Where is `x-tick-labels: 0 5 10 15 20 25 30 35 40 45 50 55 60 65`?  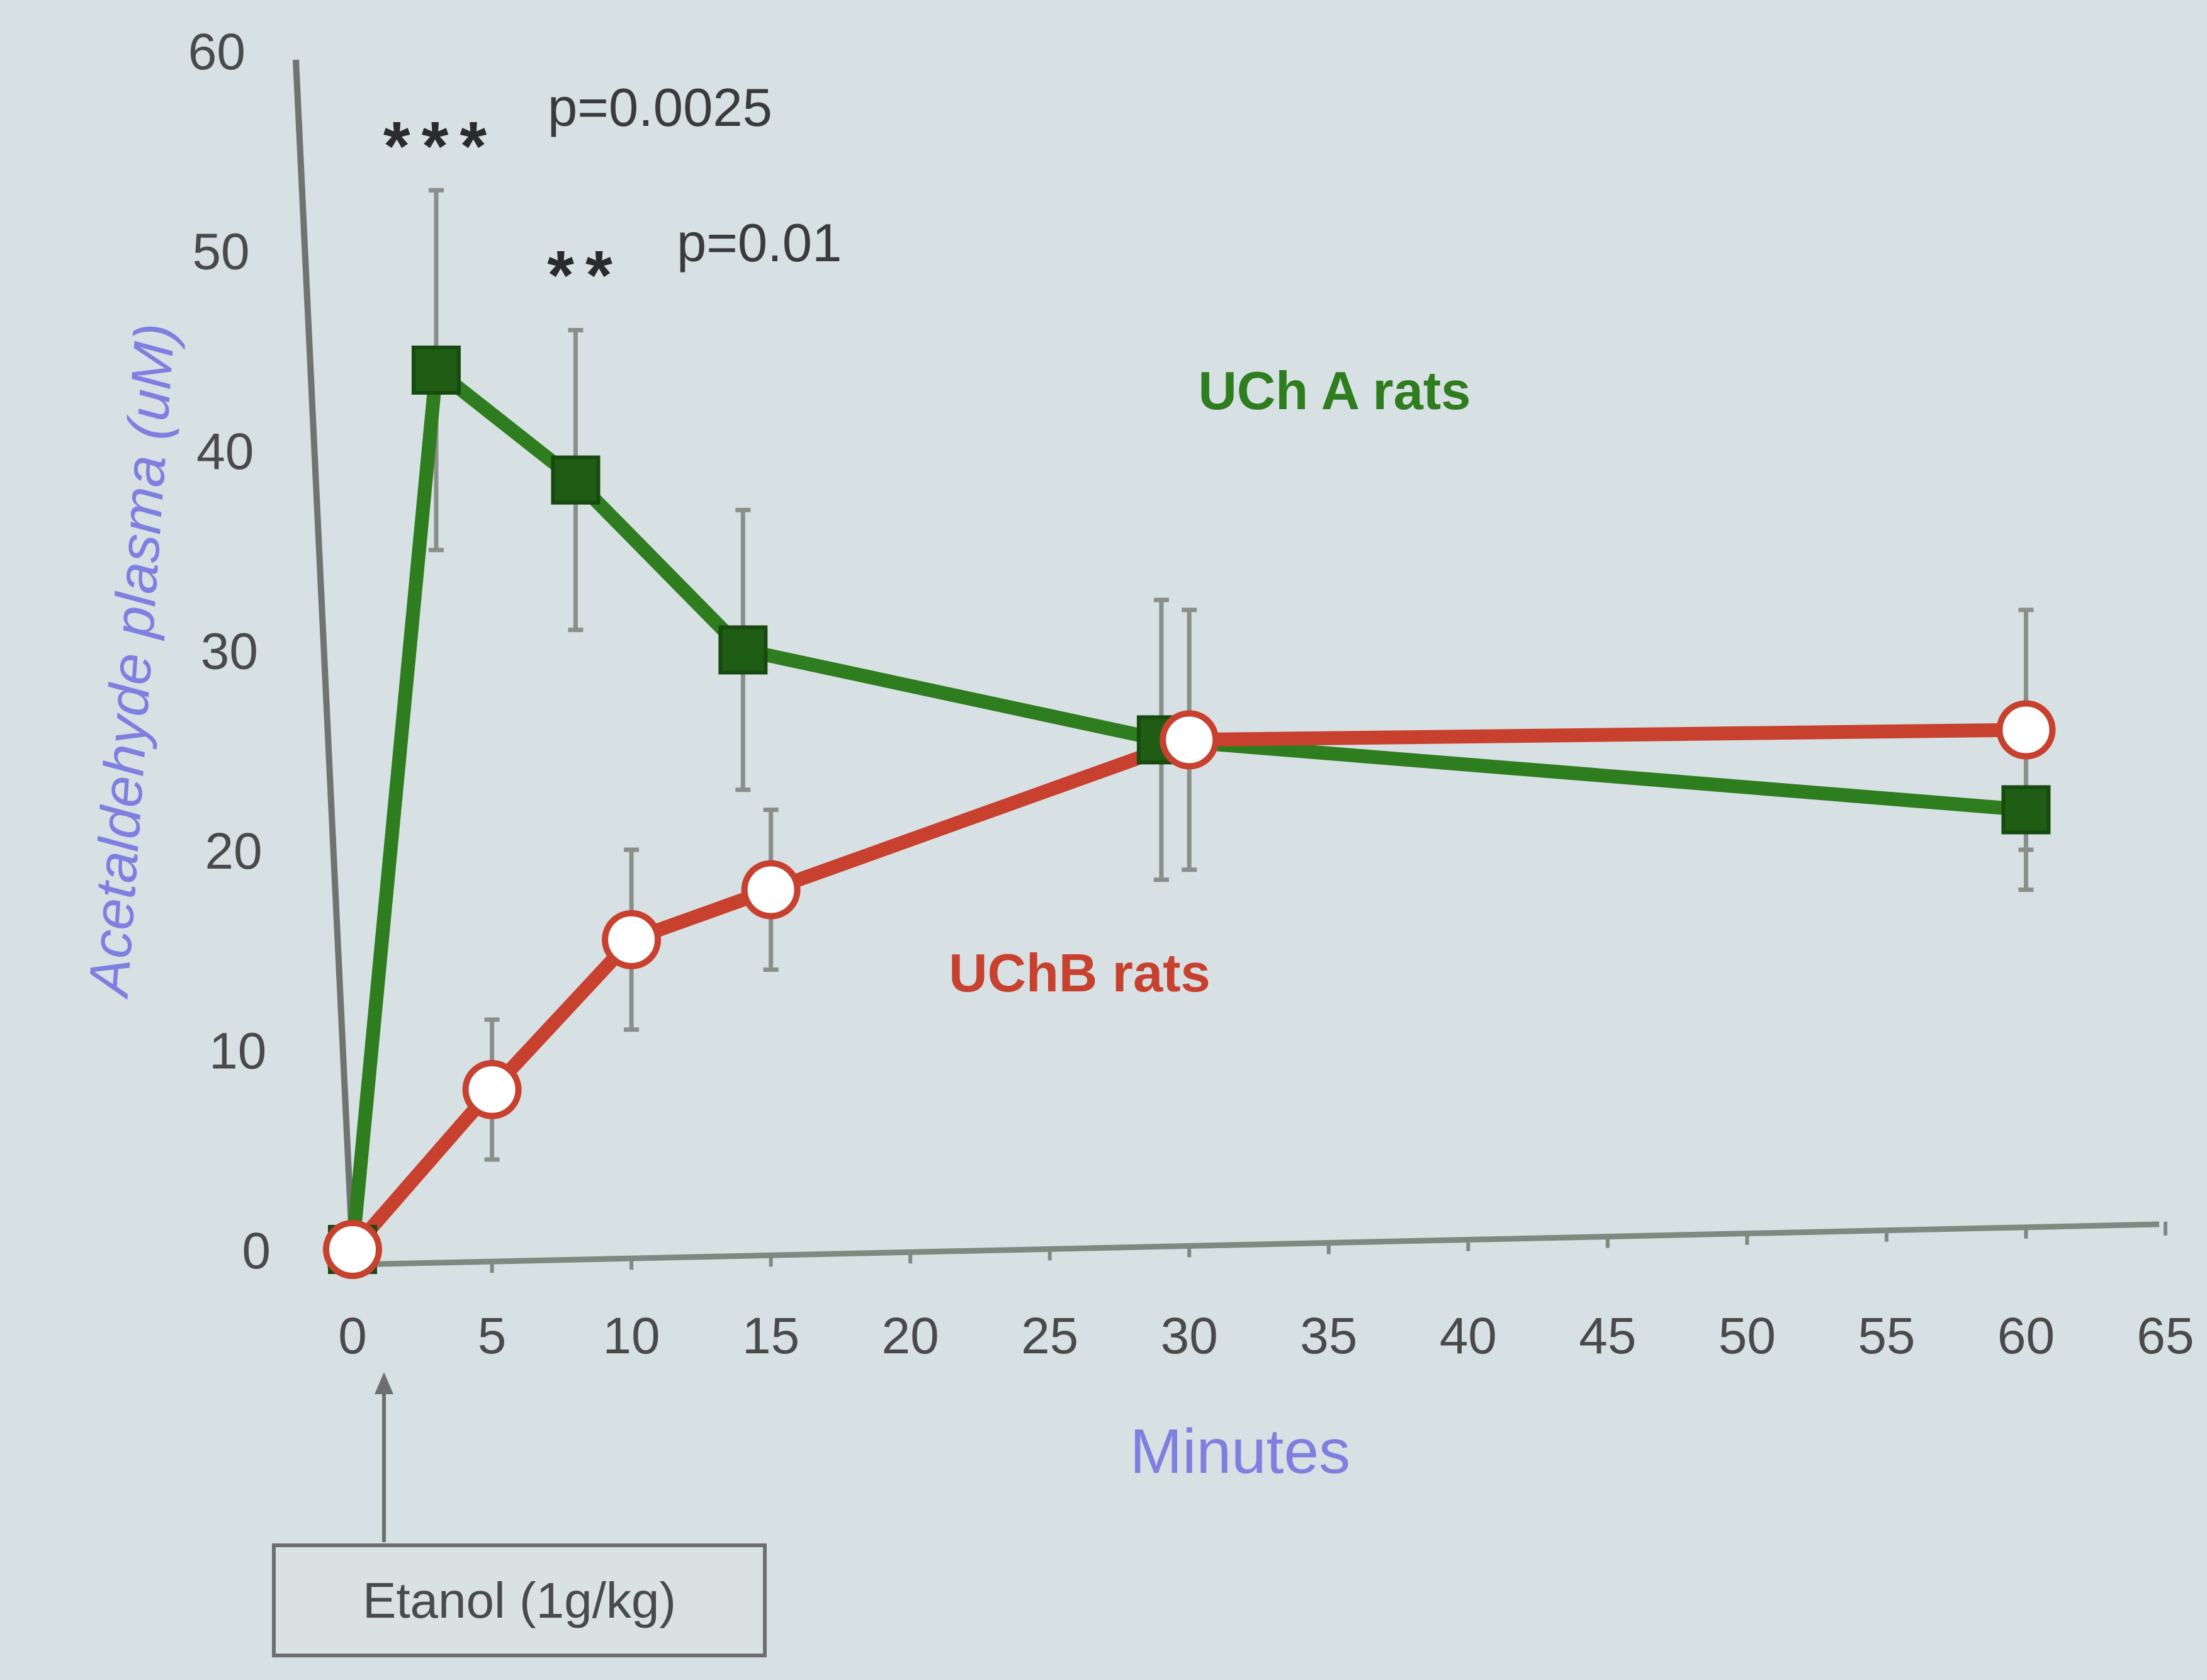 x-tick-labels: 0 5 10 15 20 25 30 35 40 45 50 55 60 65 is located at coordinates (1266, 1293).